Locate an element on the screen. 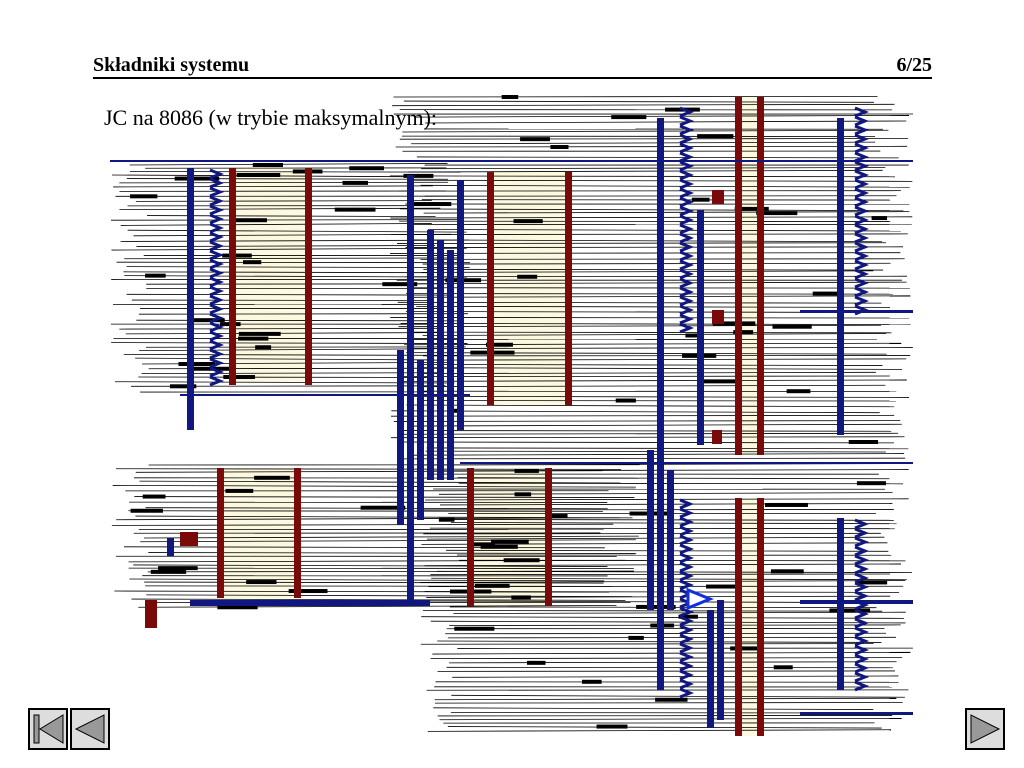 The image size is (1024, 768). button-icon is located at coordinates (89, 729).